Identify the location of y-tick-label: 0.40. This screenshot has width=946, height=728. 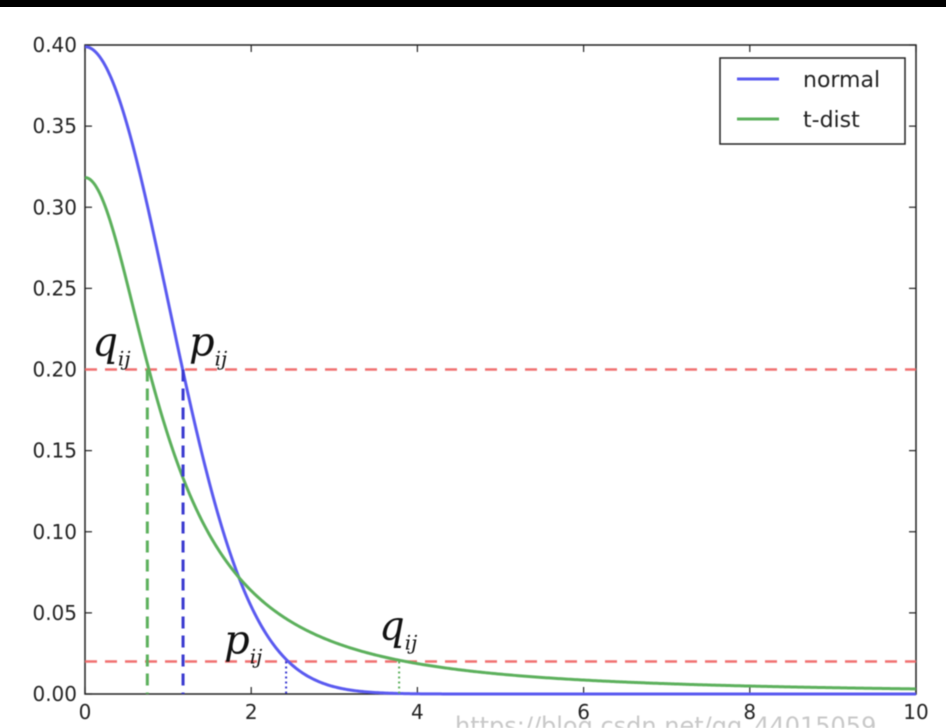
(54, 45).